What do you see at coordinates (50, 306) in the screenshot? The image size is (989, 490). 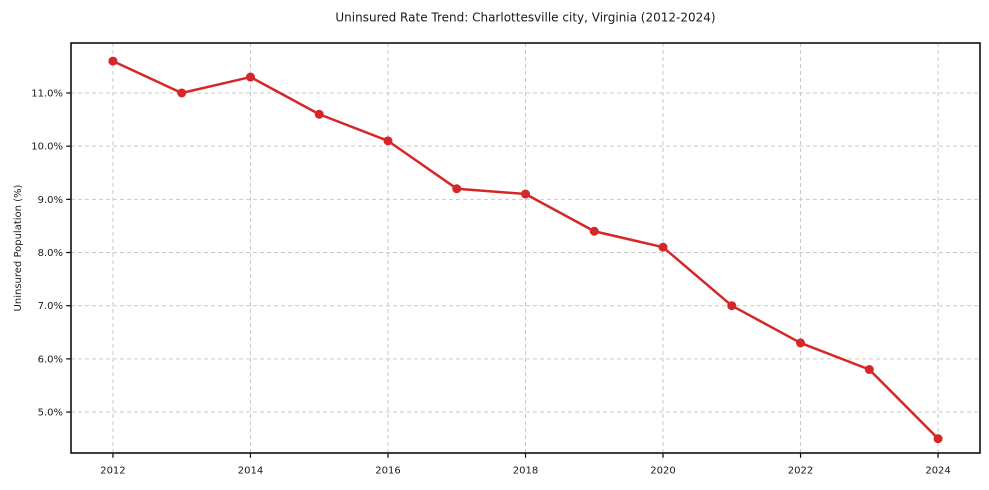 I see `y-tick-label: 7.0%` at bounding box center [50, 306].